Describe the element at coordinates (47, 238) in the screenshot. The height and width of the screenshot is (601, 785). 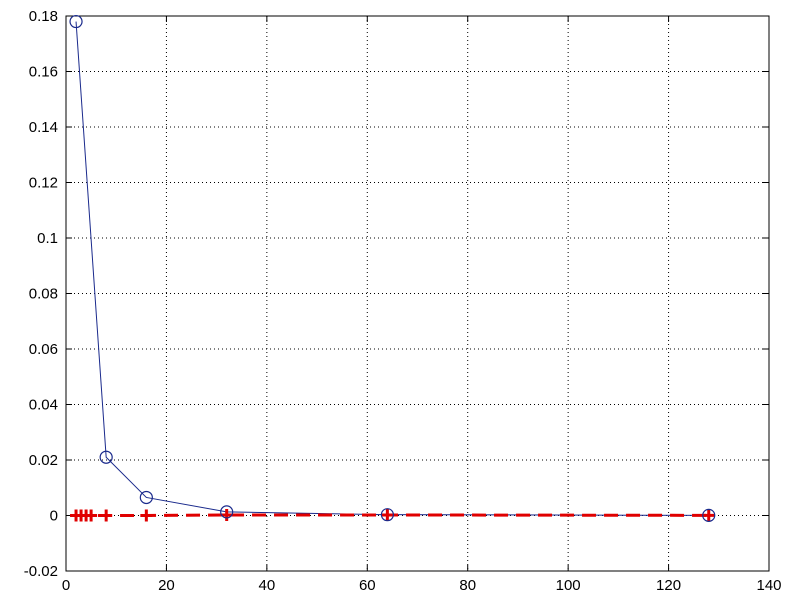
I see `y-tick-label: 0.1` at that location.